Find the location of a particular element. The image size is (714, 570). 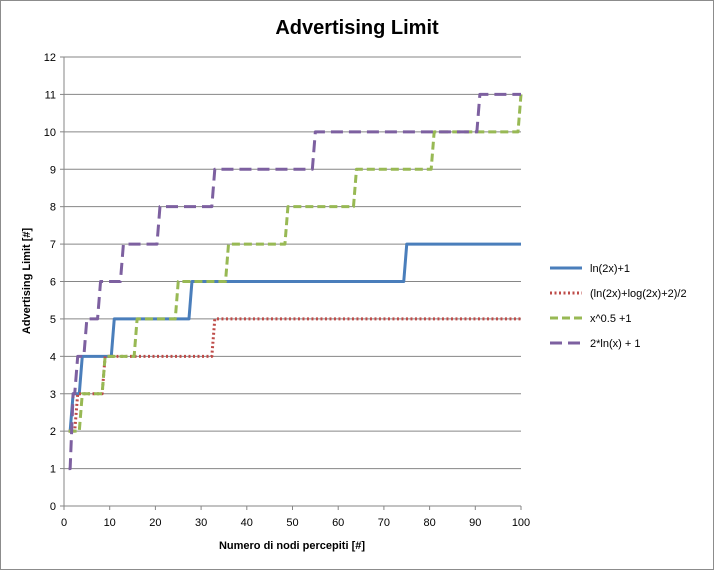

x-tick-label: 40 is located at coordinates (247, 523).